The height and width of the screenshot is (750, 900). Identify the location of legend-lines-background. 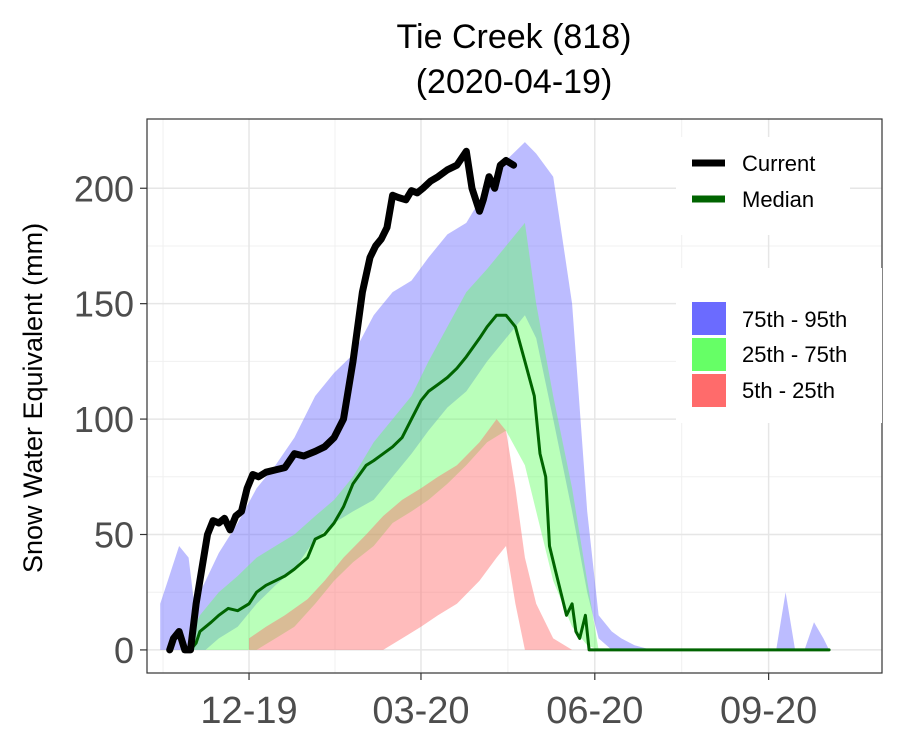
(763, 186).